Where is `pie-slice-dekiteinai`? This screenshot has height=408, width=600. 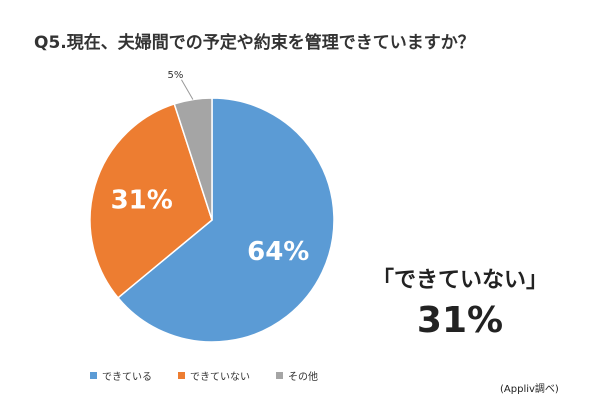 pie-slice-dekiteinai is located at coordinates (151, 201).